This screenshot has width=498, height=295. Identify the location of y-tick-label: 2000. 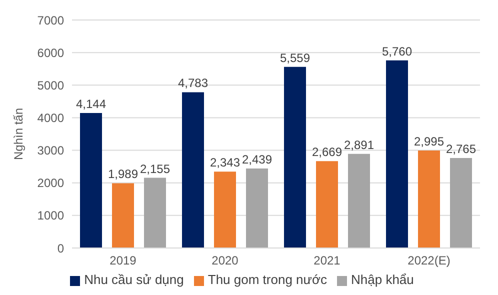
(50, 183).